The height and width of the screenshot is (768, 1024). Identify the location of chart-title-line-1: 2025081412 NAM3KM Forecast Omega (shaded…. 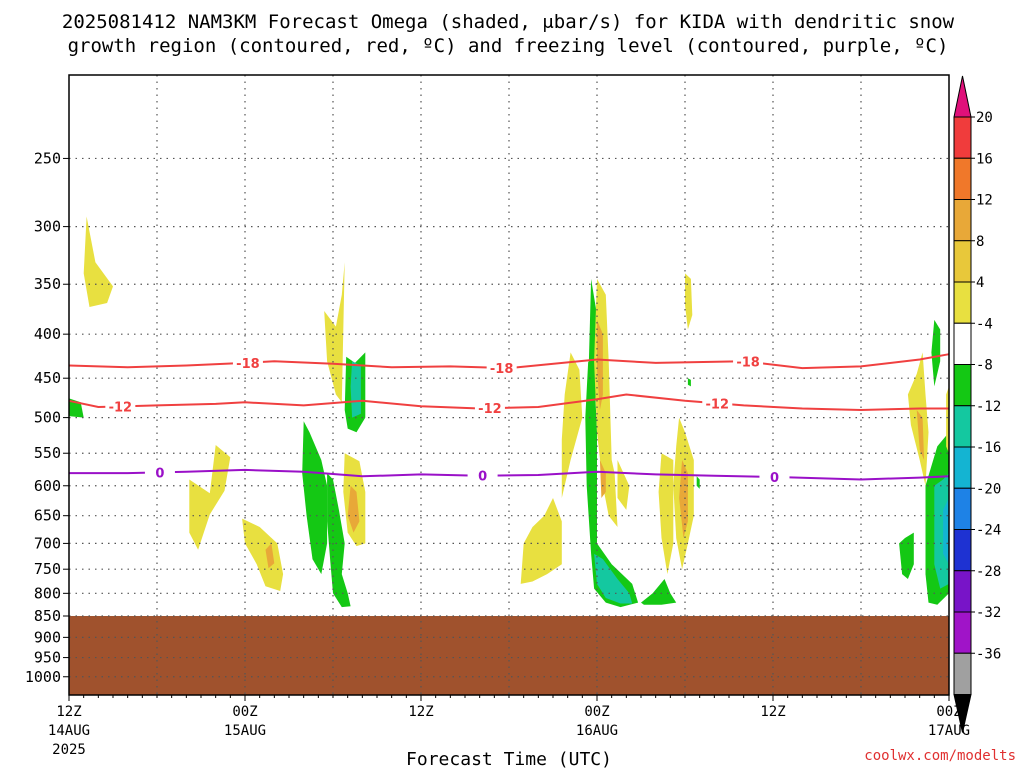
(508, 22).